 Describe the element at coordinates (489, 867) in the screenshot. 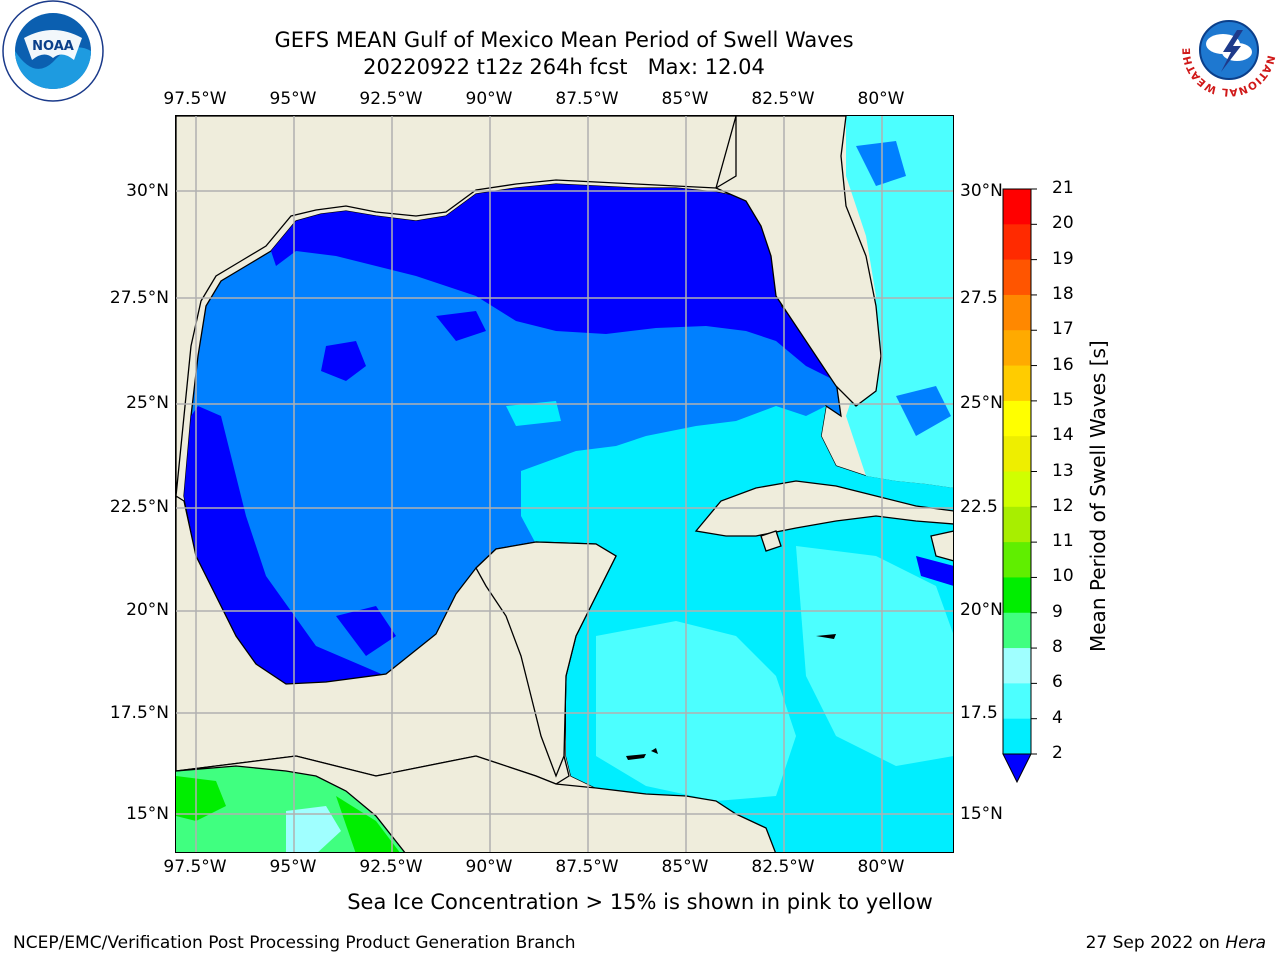

I see `lon-label-bottom: 90°W` at that location.